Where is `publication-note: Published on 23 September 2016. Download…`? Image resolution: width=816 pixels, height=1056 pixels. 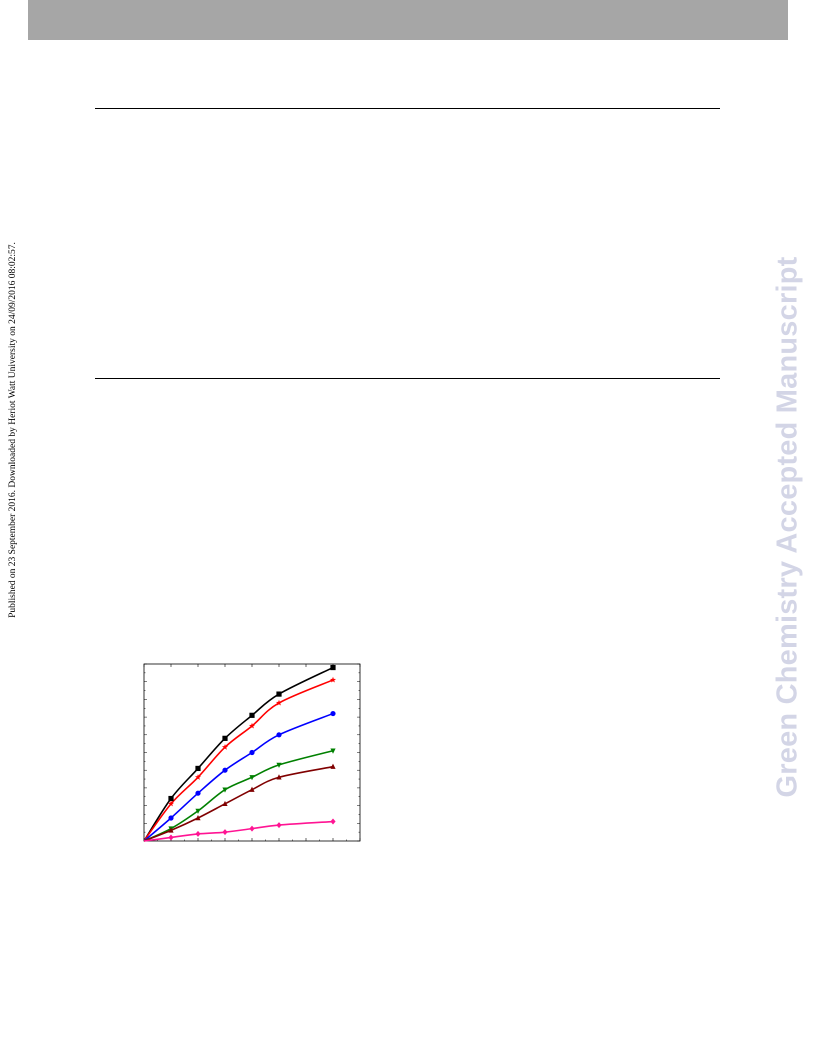
publication-note: Published on 23 September 2016. Download… is located at coordinates (13, 430).